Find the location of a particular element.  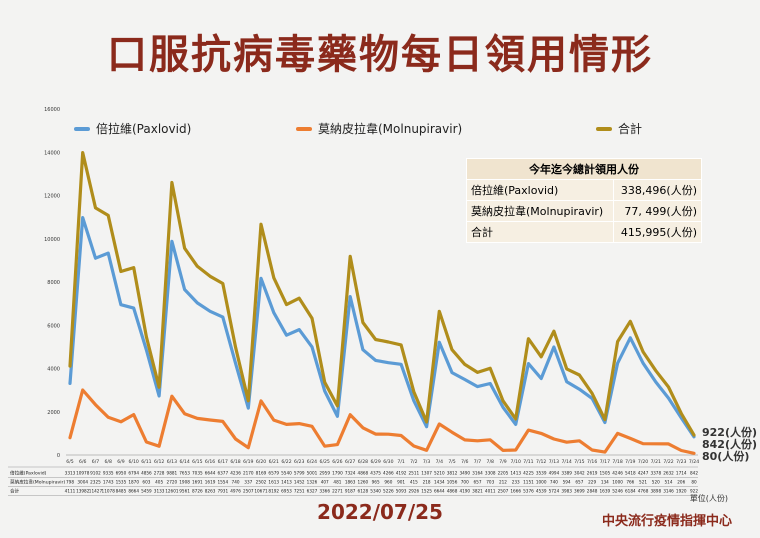

legend-item-total: 合計 is located at coordinates (619, 128).